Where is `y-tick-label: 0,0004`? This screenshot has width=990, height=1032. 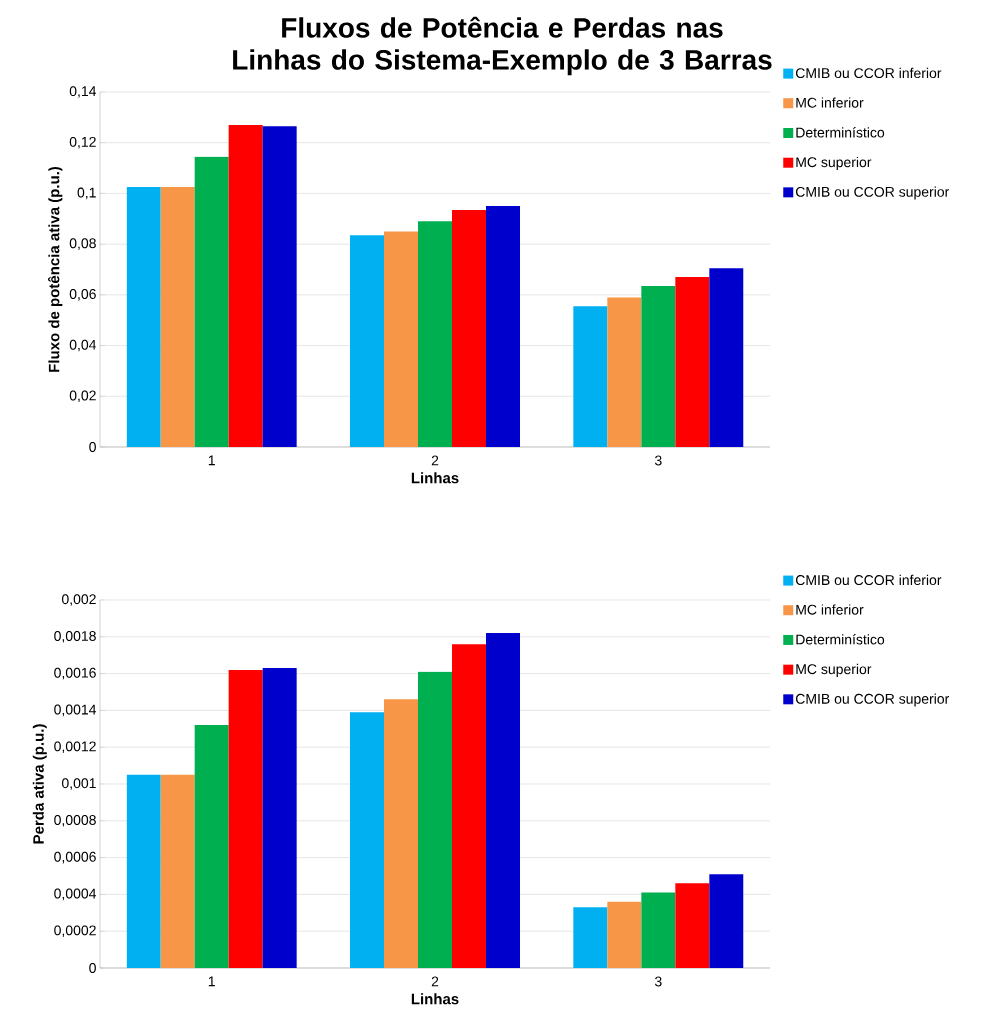 y-tick-label: 0,0004 is located at coordinates (75, 894).